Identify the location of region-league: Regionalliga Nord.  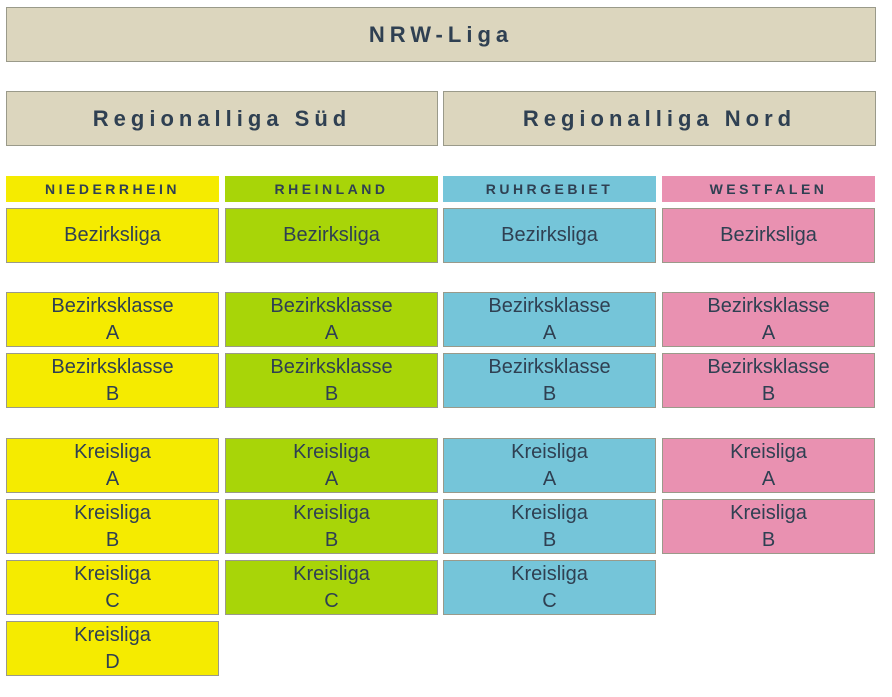
(659, 118).